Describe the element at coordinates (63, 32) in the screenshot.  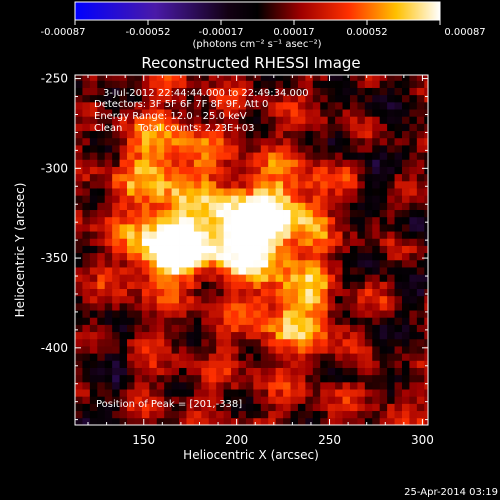
I see `colorbar-tick-label: -0.00087` at that location.